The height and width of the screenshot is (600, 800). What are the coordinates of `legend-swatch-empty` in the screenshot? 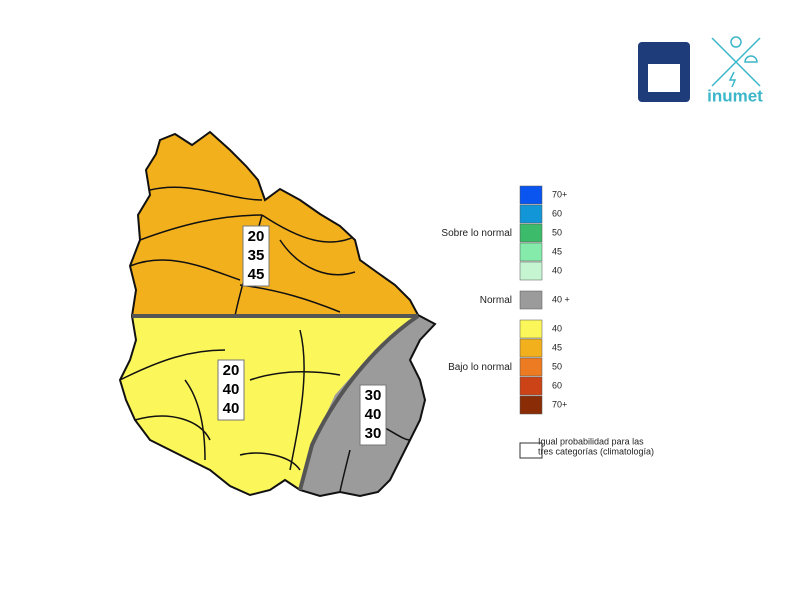 It's located at (531, 450).